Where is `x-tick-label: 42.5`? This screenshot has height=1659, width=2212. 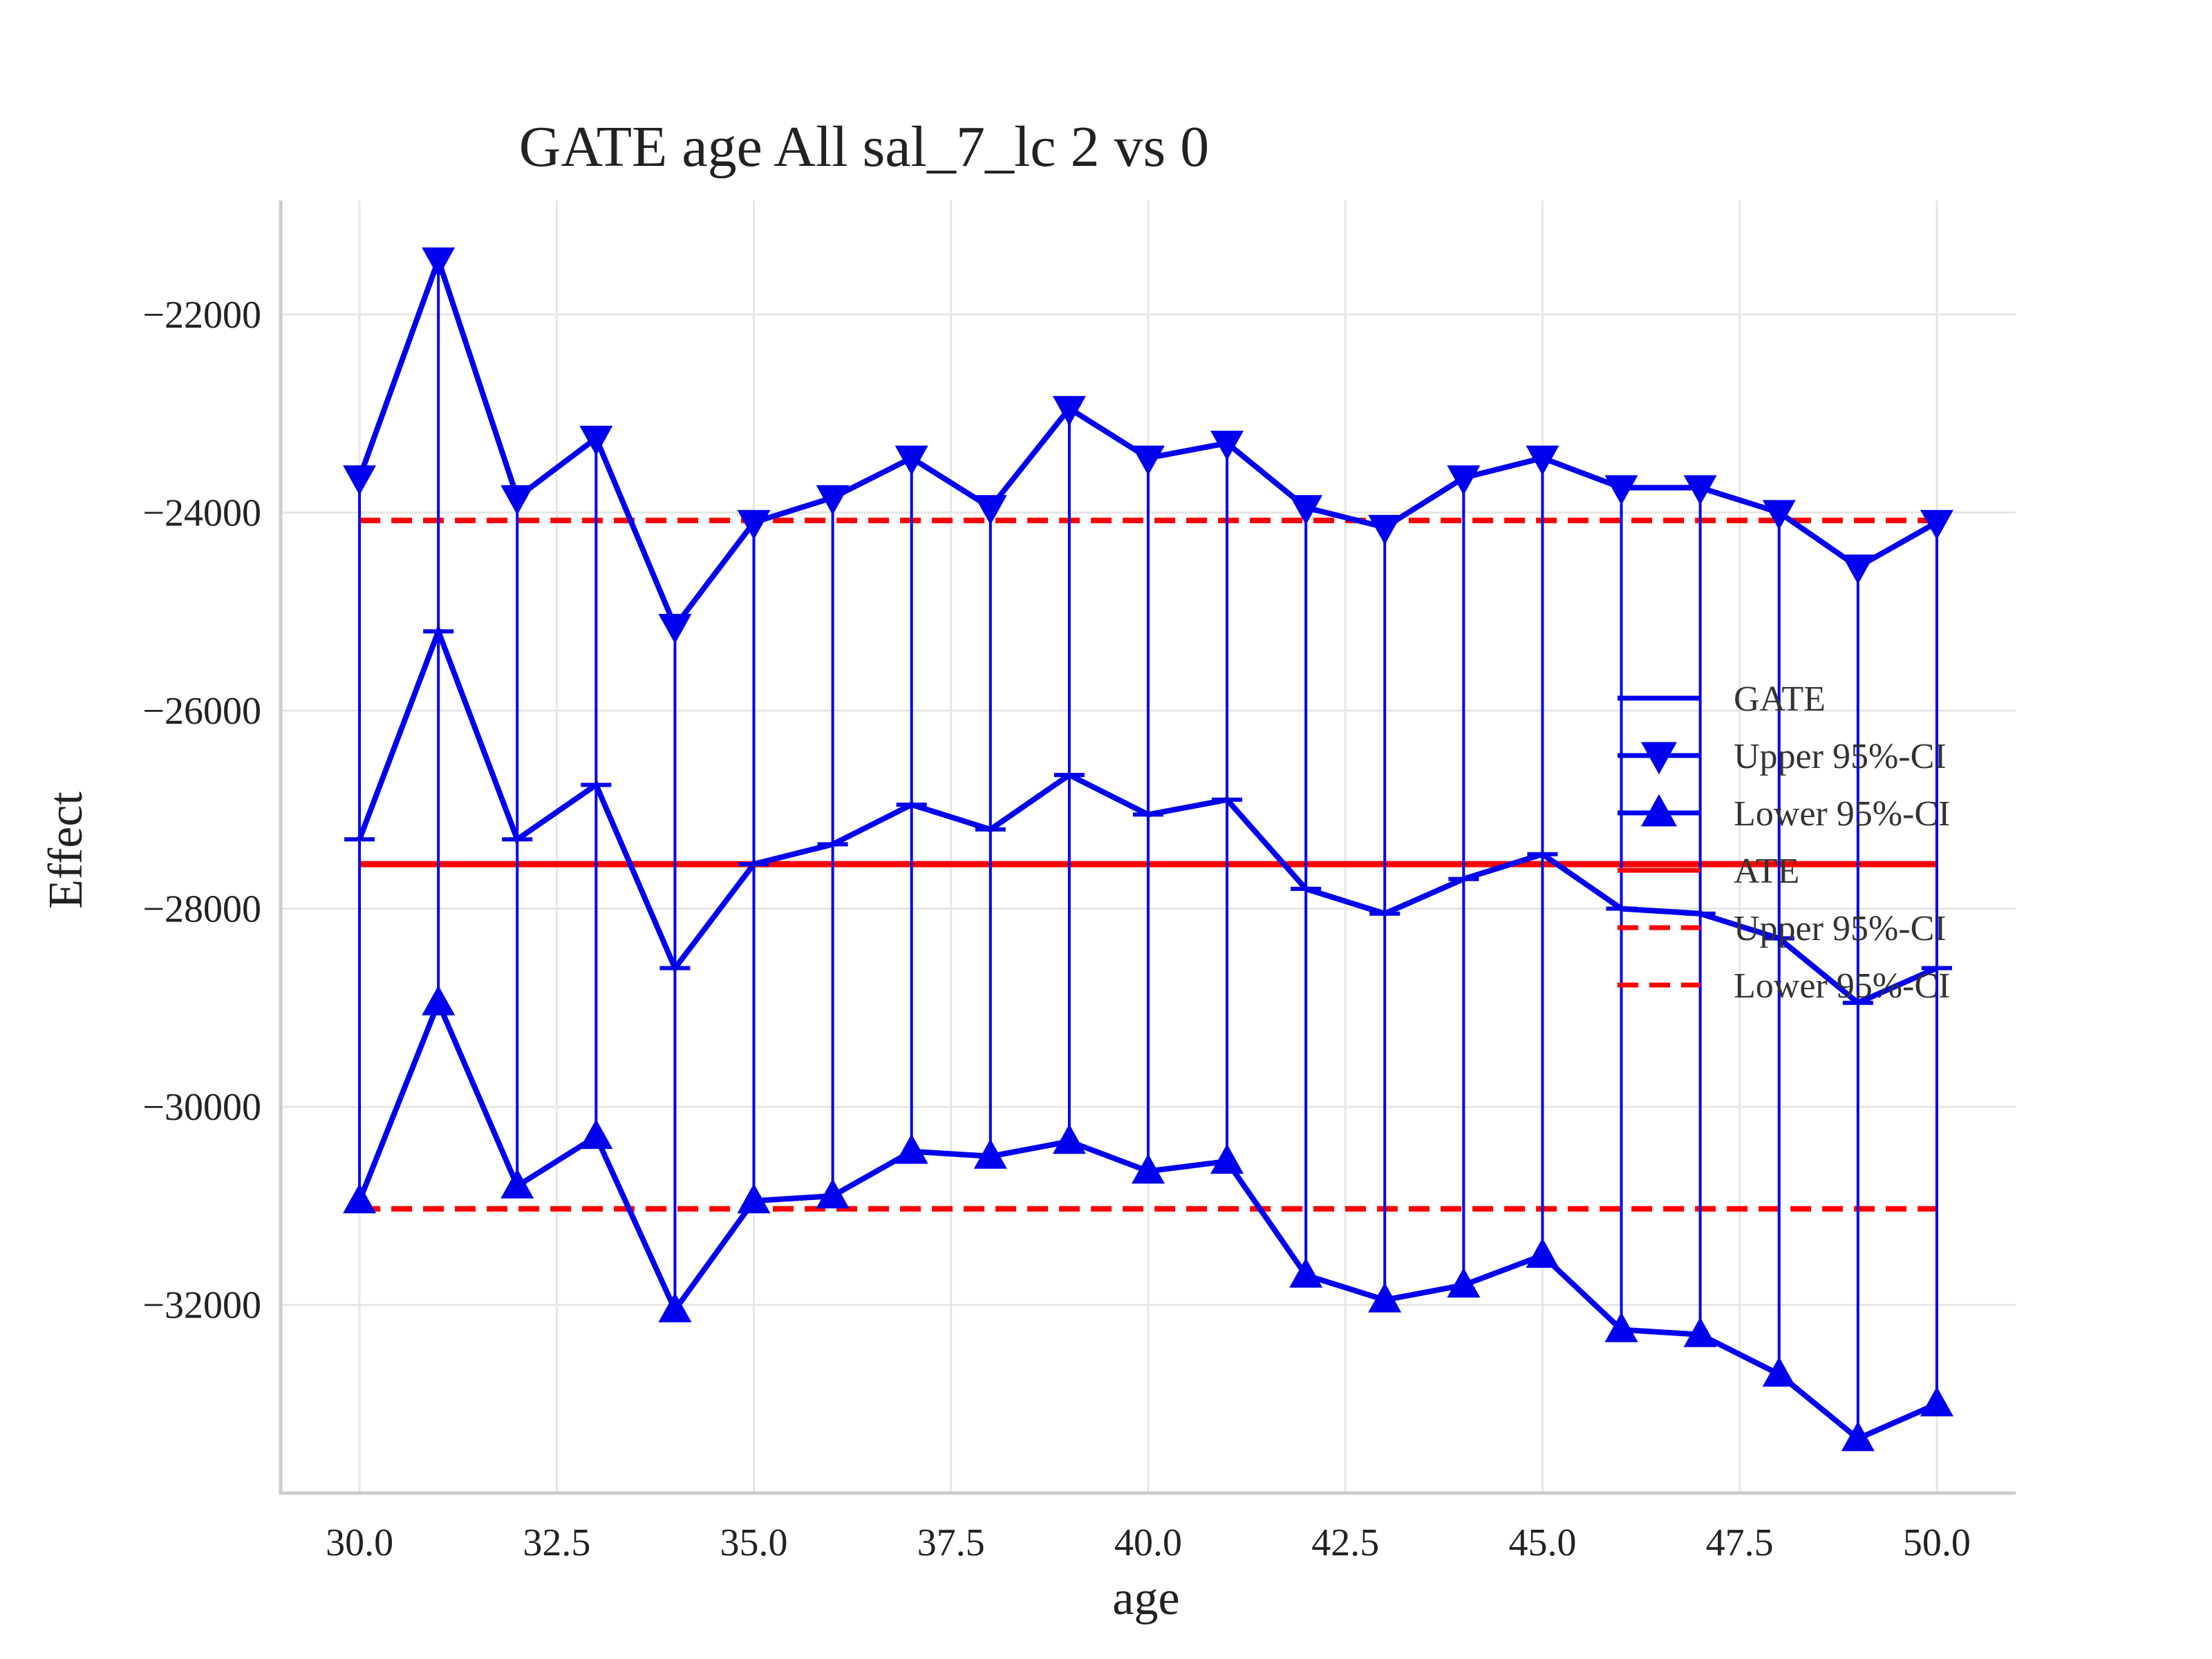
x-tick-label: 42.5 is located at coordinates (1345, 1543).